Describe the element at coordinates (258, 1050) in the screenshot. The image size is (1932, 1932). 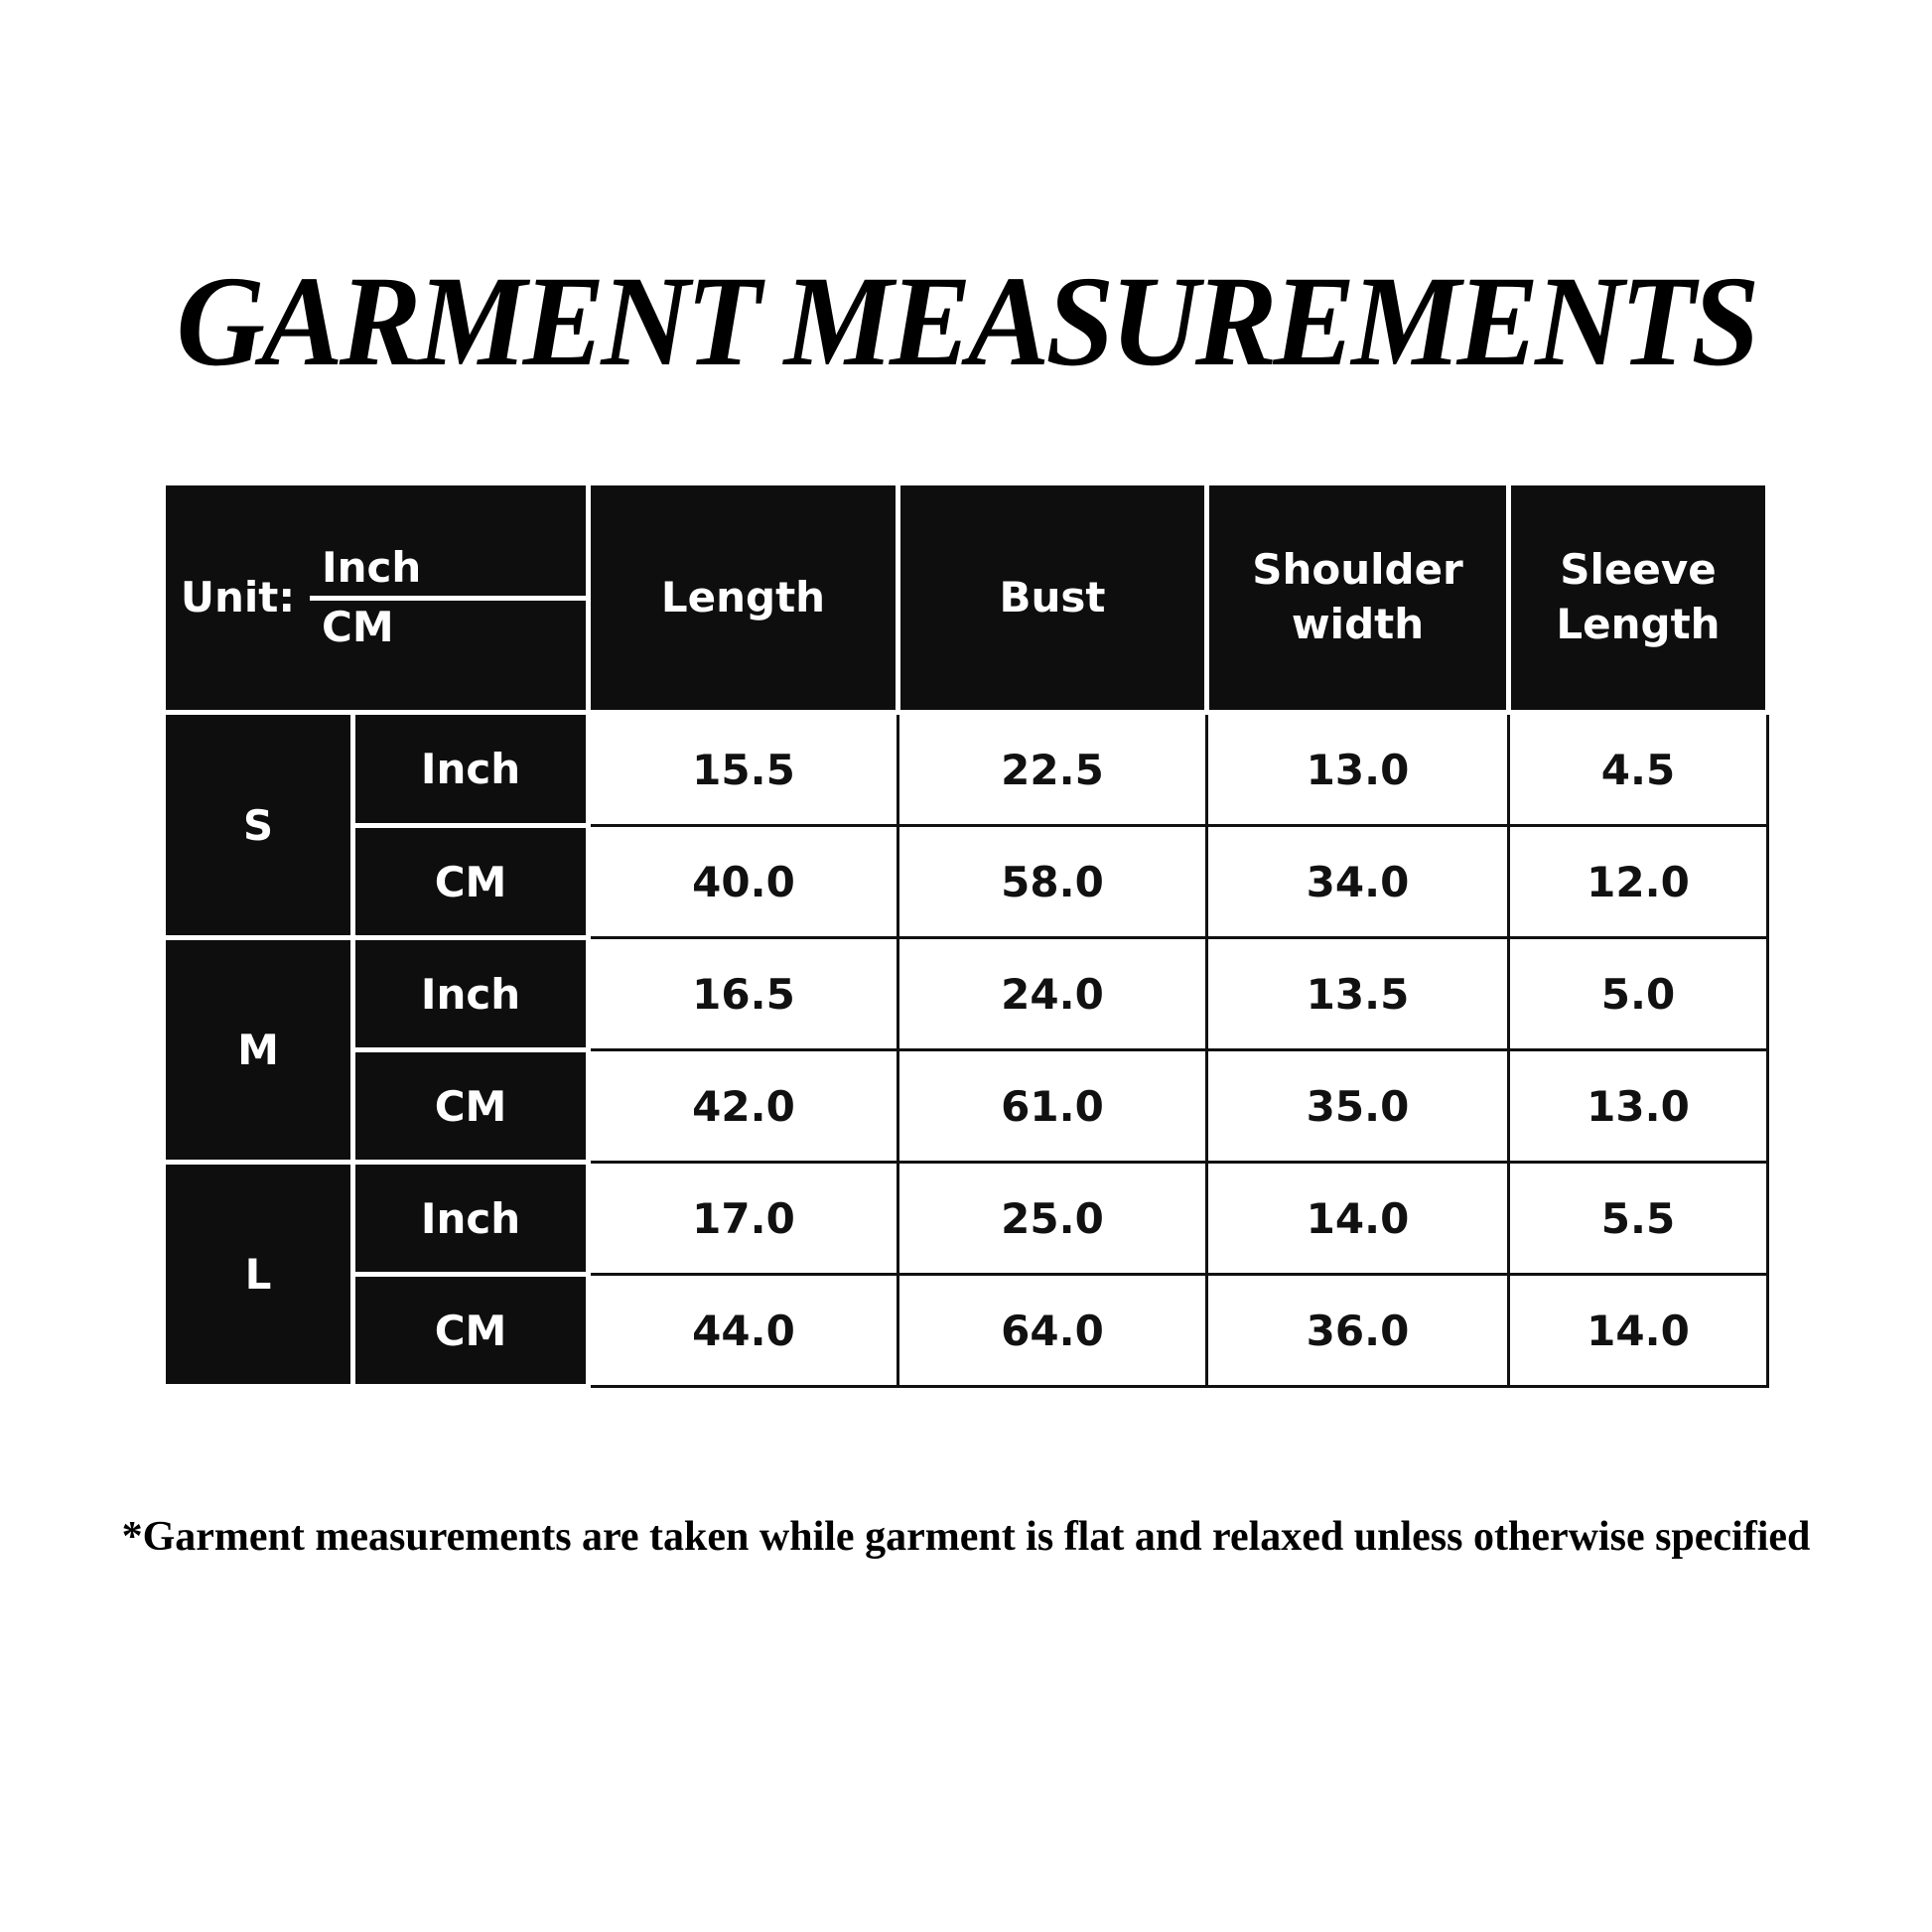
I see `size-label: M` at that location.